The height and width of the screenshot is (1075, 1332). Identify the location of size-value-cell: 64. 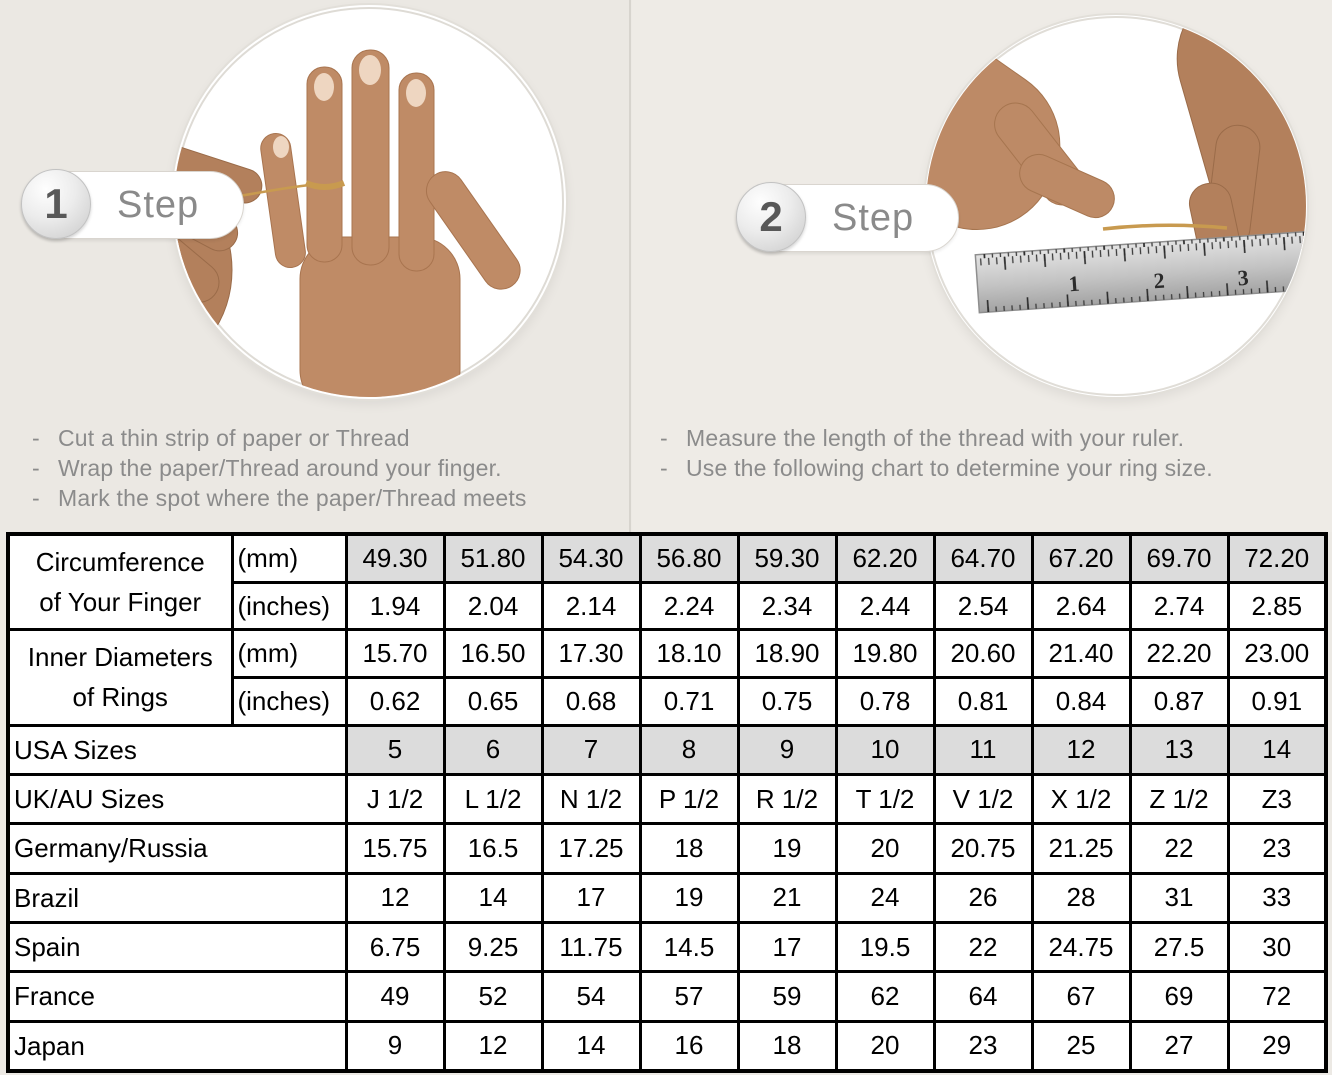
(983, 996).